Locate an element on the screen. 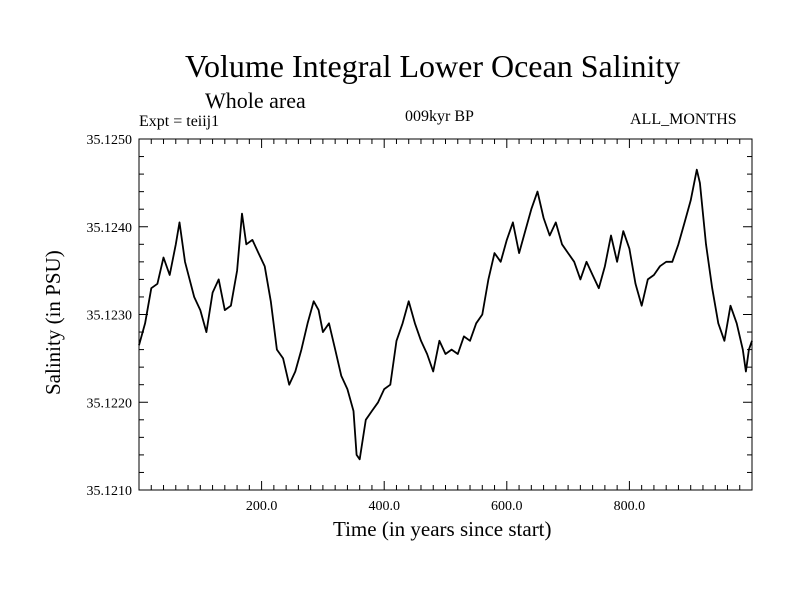 Image resolution: width=800 pixels, height=600 pixels. y-tick-label: 35.1240 is located at coordinates (110, 228).